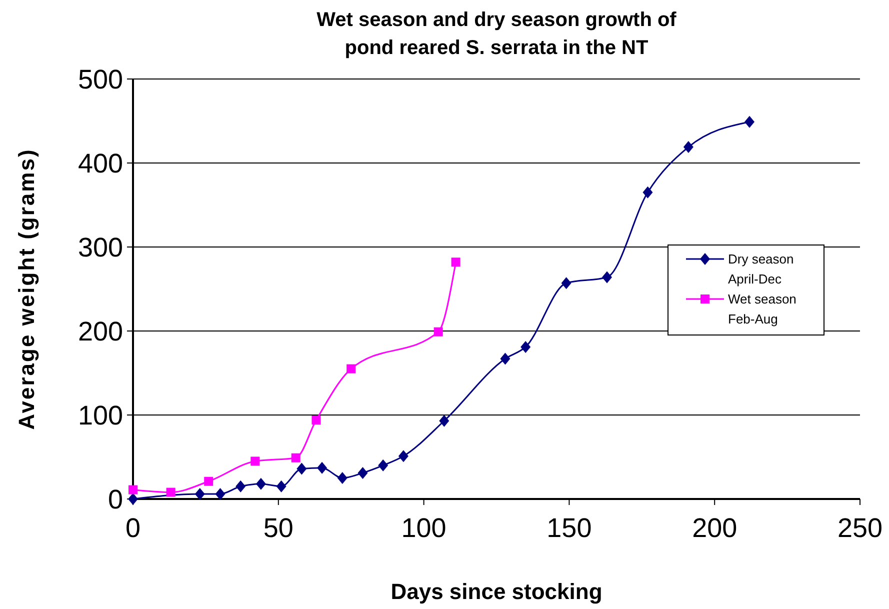 The height and width of the screenshot is (609, 889). I want to click on x-tick-label: 50, so click(278, 528).